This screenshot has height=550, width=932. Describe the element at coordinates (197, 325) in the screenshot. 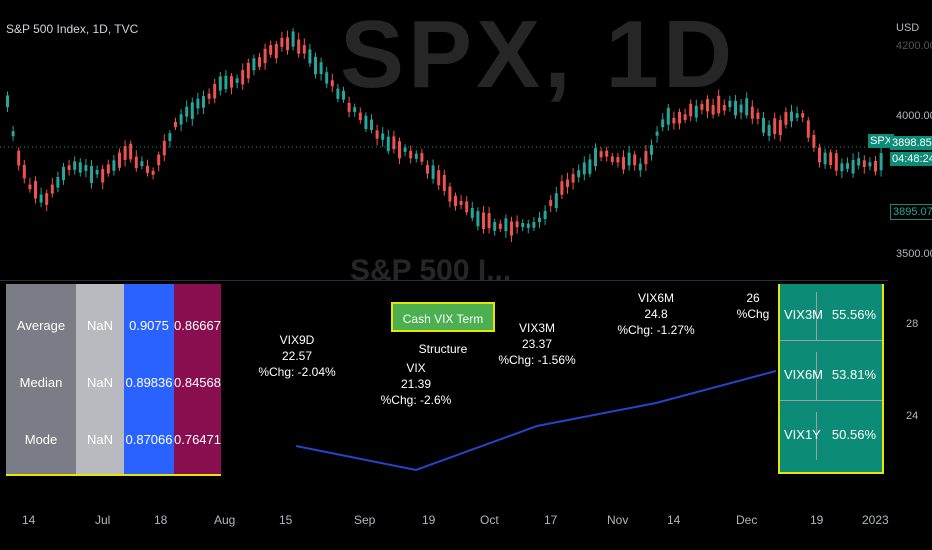

I see `stats-cell: 0.86667` at that location.